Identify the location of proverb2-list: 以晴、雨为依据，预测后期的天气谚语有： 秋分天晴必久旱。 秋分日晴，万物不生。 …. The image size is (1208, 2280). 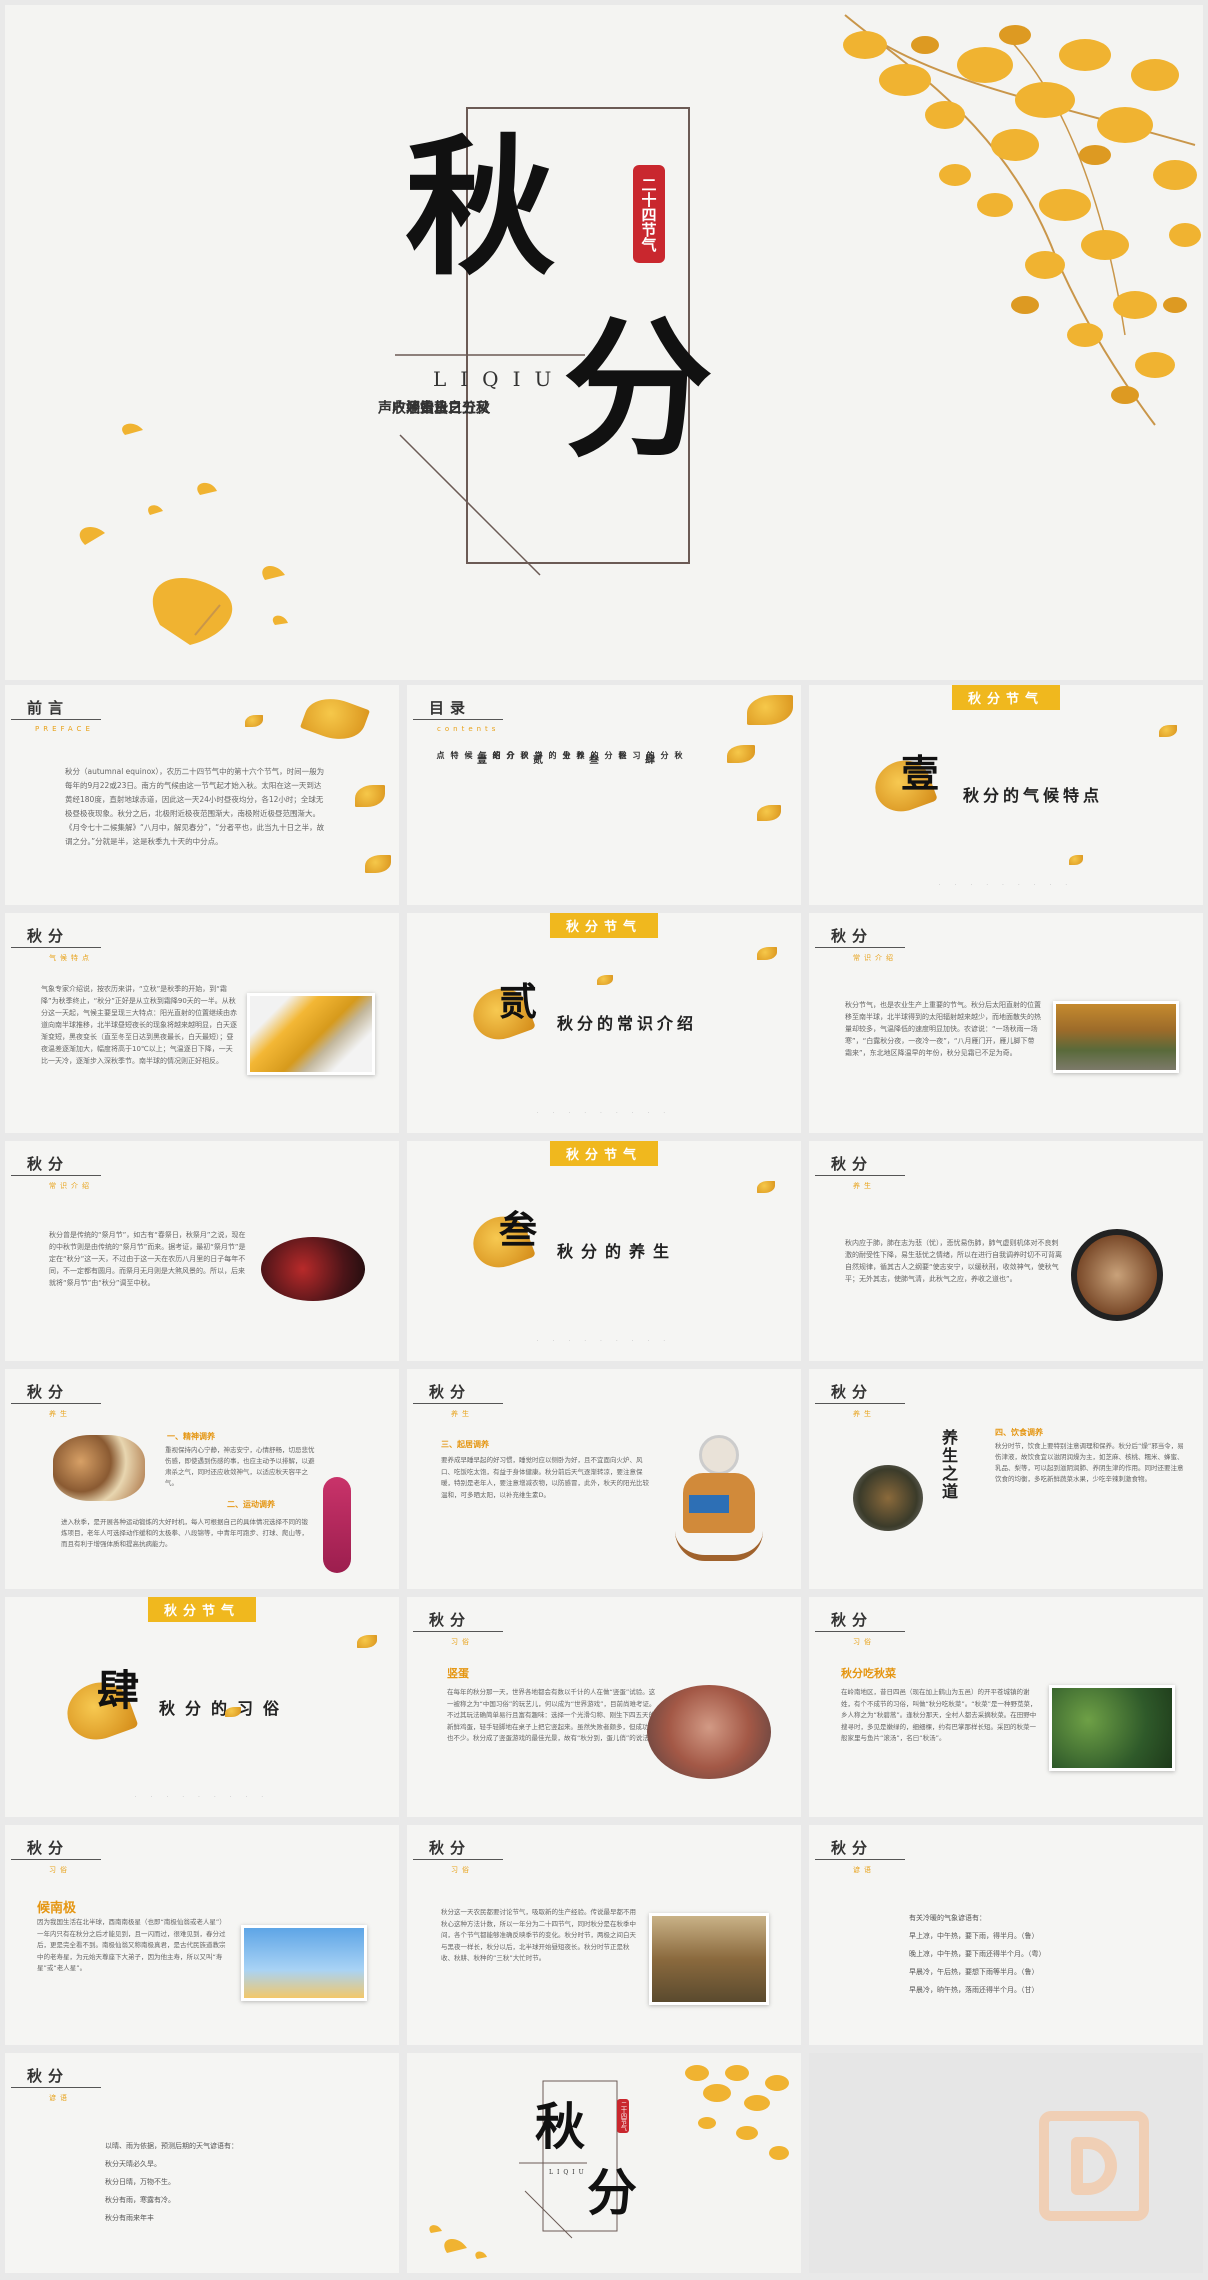
(171, 2182).